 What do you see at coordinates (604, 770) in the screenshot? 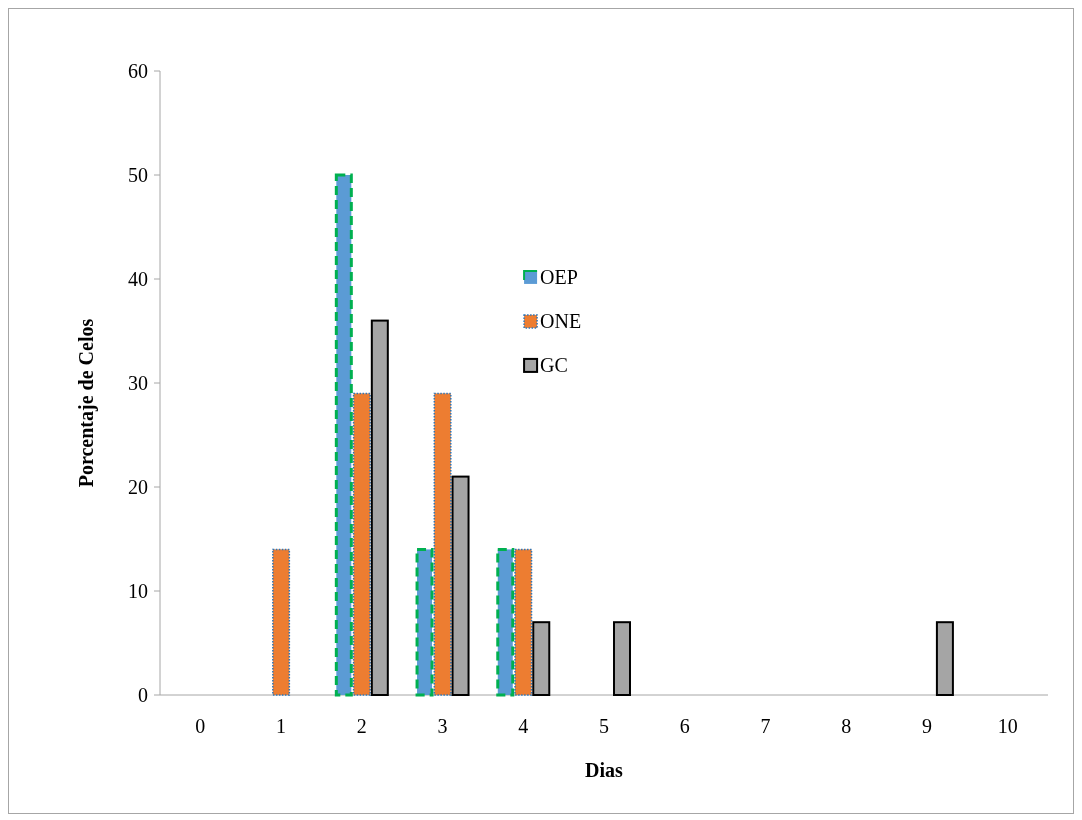
I see `x-axis-title: Dias` at bounding box center [604, 770].